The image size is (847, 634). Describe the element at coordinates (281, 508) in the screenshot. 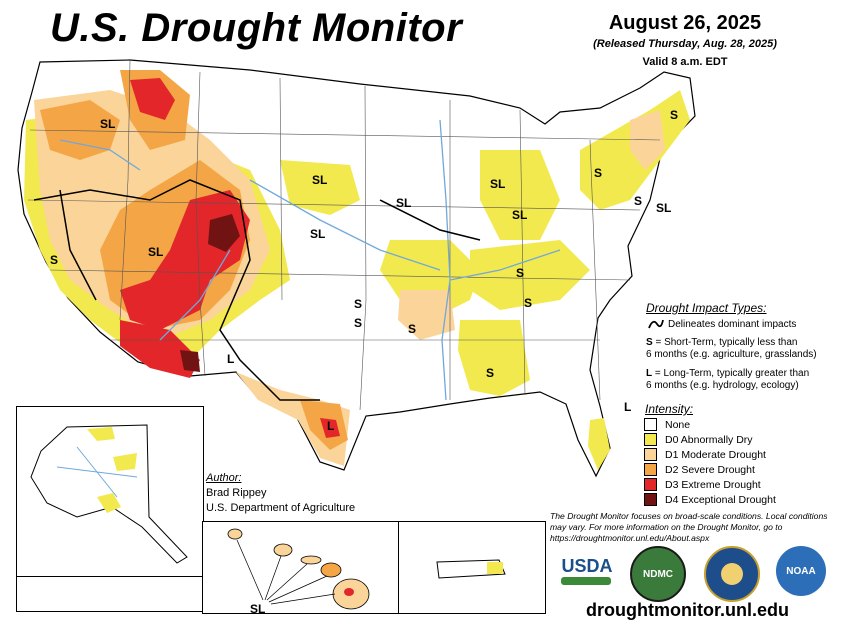

I see `author-org: U.S. Department of Agriculture` at that location.